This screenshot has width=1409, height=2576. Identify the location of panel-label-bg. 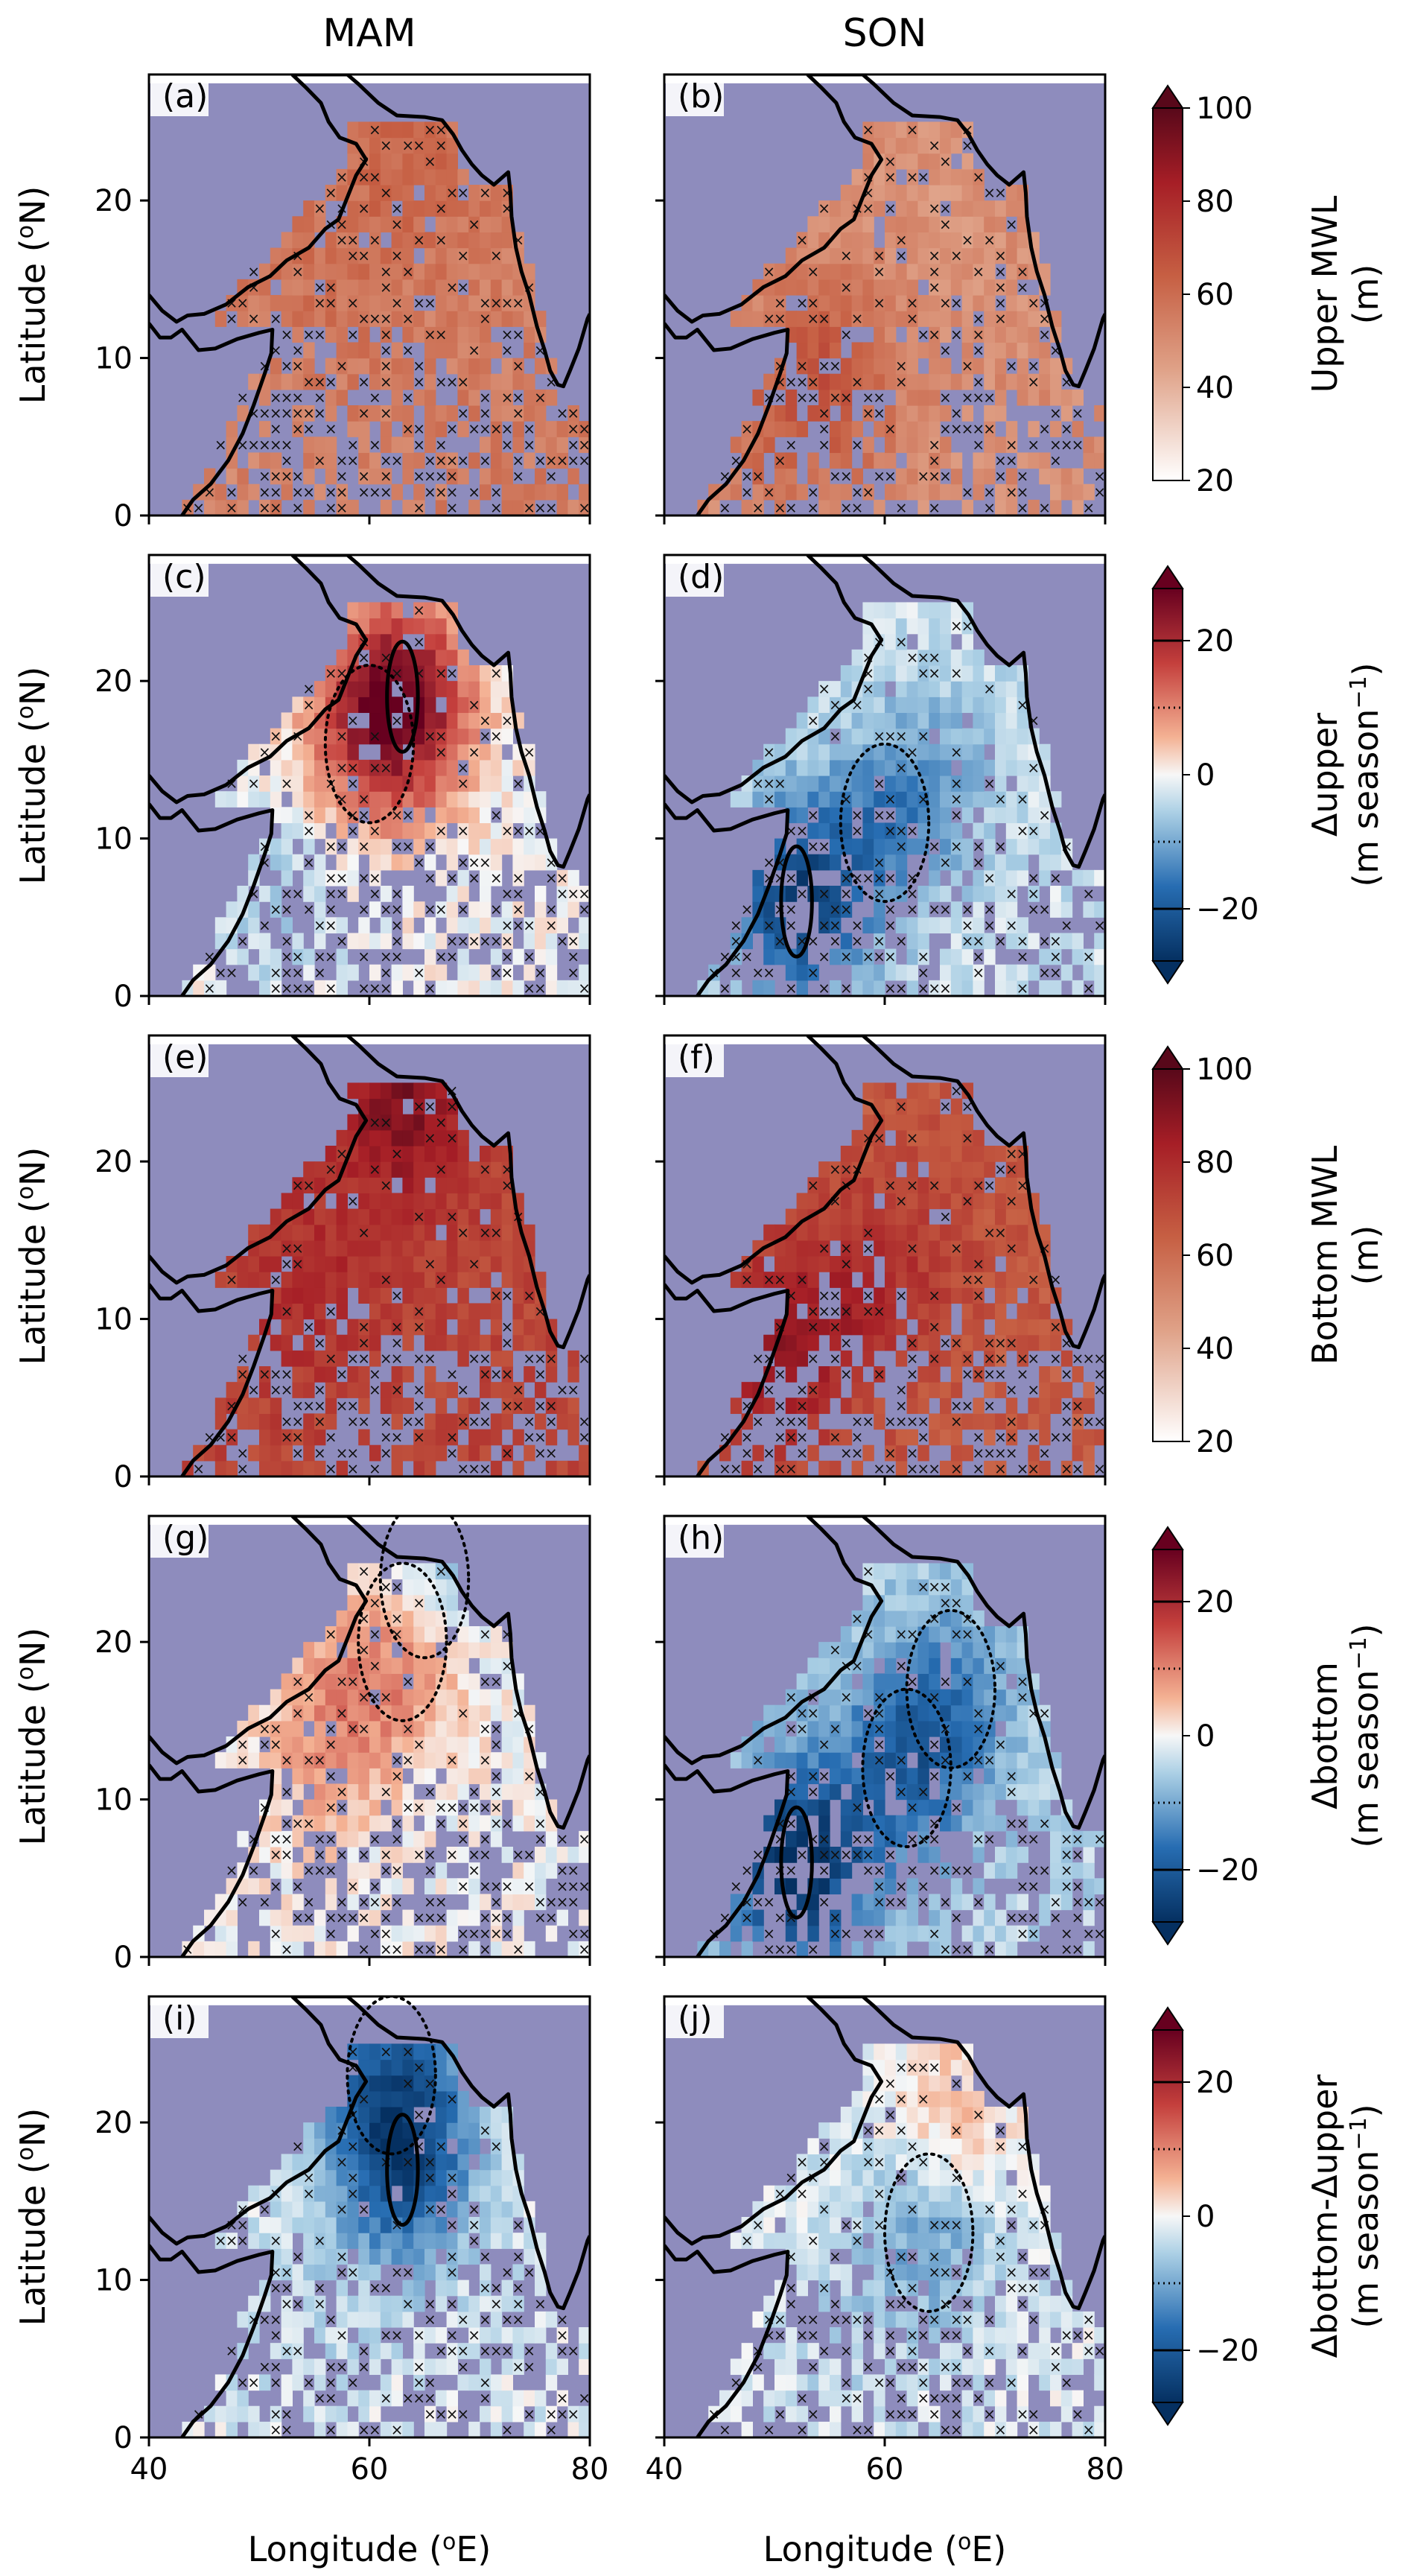
(180, 96).